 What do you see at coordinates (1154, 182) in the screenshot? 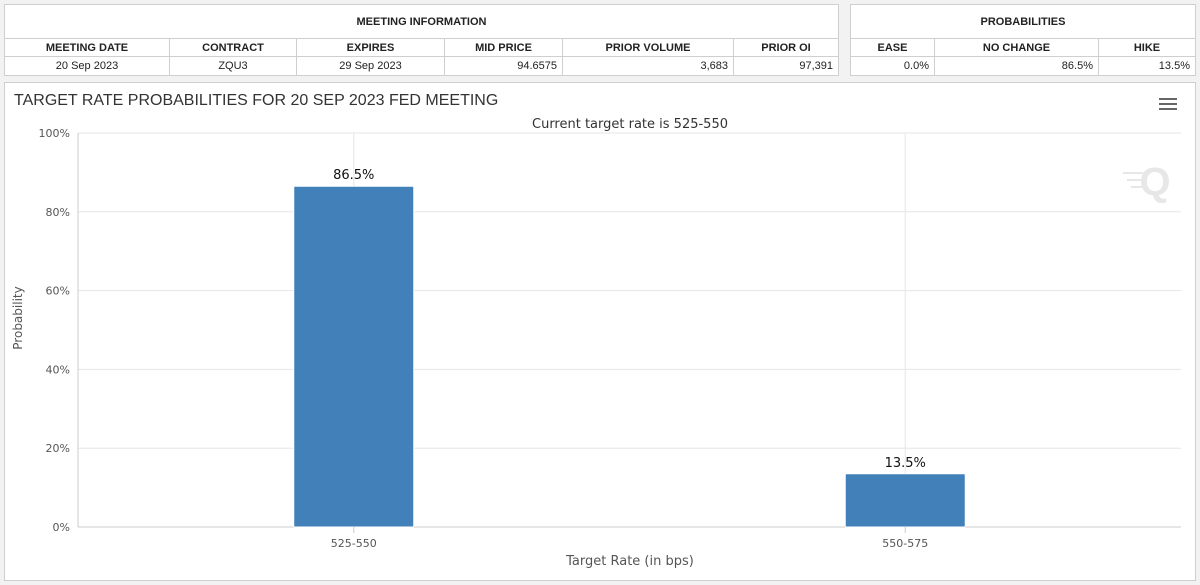
I see `svg-text: Q` at bounding box center [1154, 182].